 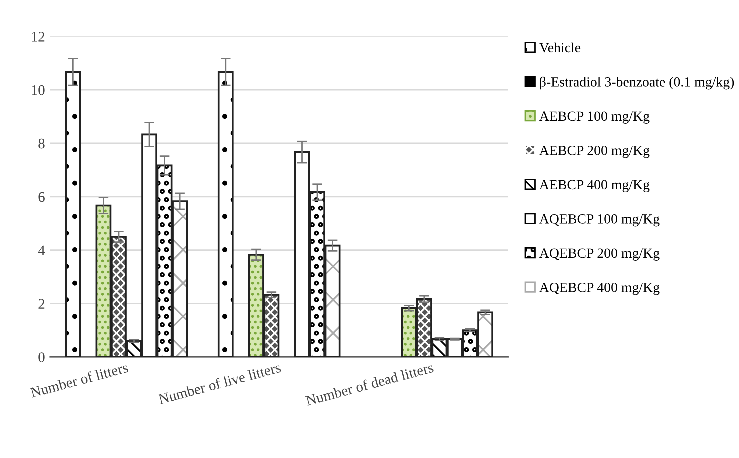 What do you see at coordinates (41, 304) in the screenshot?
I see `y-tick-label: 2` at bounding box center [41, 304].